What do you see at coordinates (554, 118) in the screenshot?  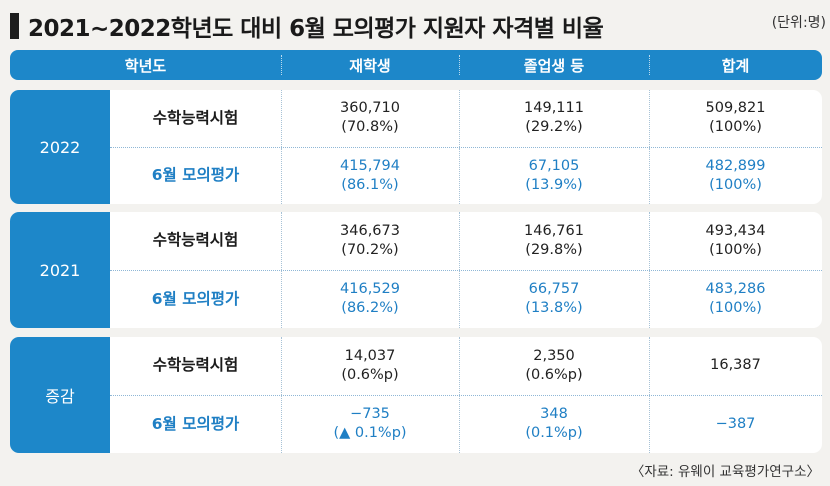 I see `graduates-cell: 149,111 (29.2%)` at bounding box center [554, 118].